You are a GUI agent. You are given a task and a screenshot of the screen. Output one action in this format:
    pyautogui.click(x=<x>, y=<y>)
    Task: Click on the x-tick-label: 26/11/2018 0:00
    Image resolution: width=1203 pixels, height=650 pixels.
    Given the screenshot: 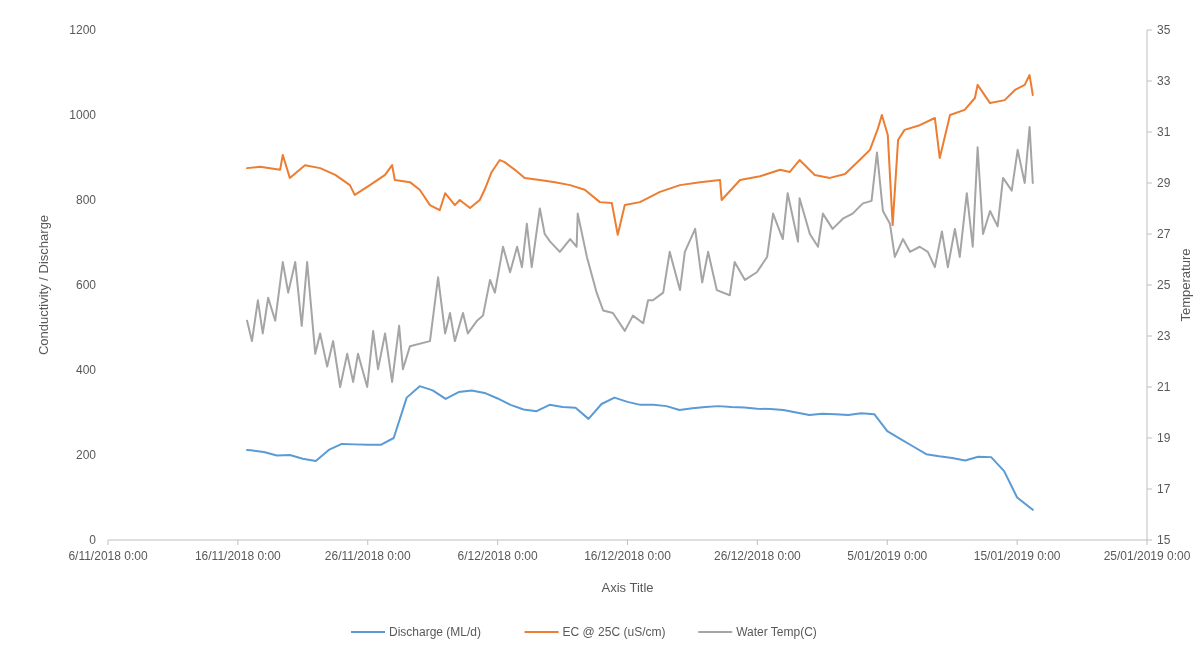 What is the action you would take?
    pyautogui.click(x=367, y=556)
    